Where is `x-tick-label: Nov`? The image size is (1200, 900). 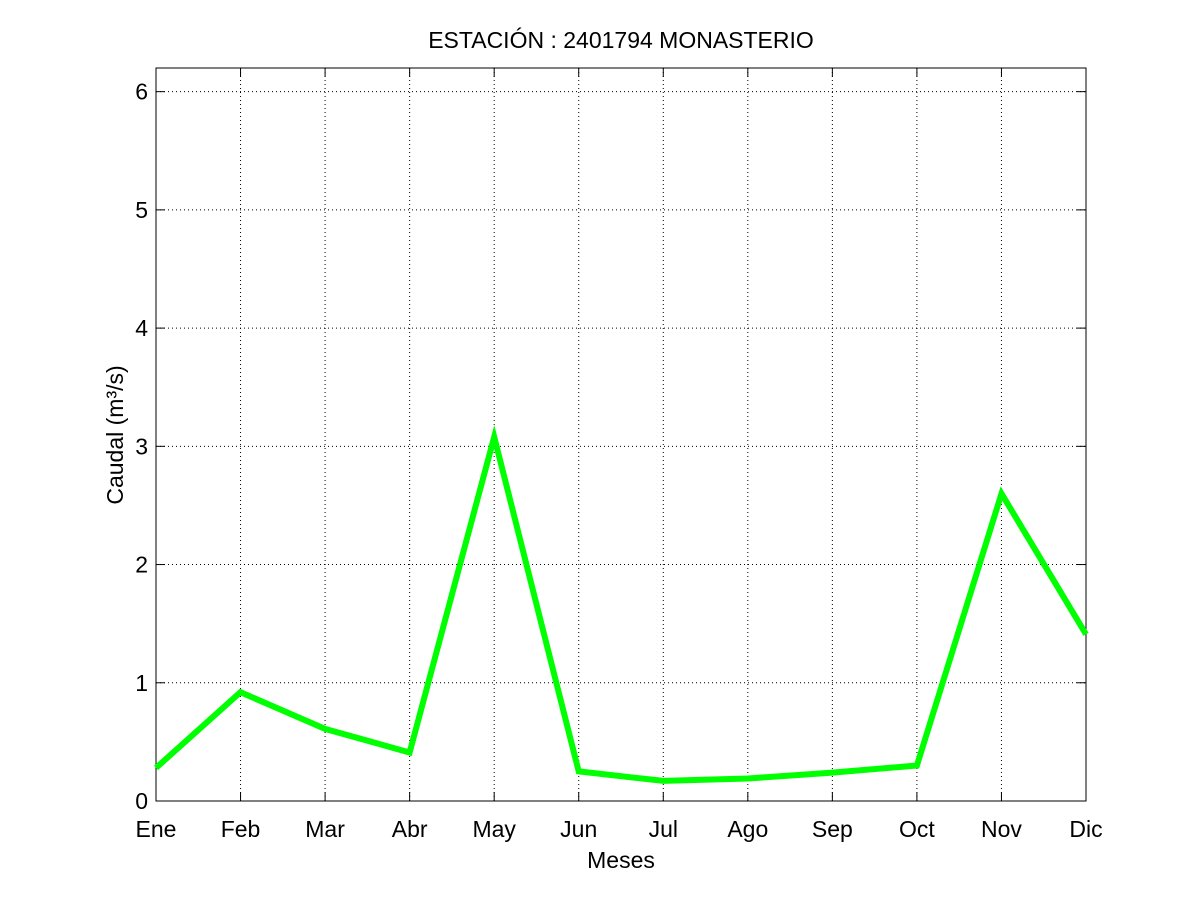
x-tick-label: Nov is located at coordinates (1001, 829).